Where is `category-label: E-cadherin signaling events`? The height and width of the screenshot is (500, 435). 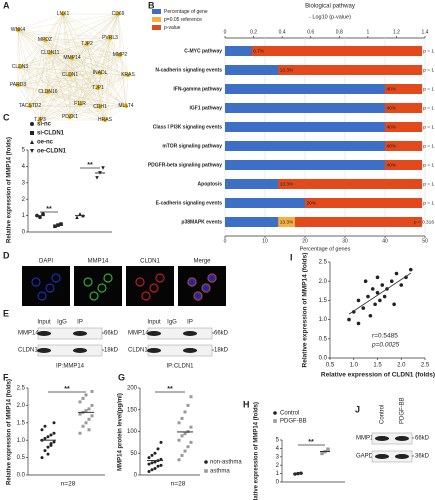
category-label: E-cadherin signaling events is located at coordinates (189, 203).